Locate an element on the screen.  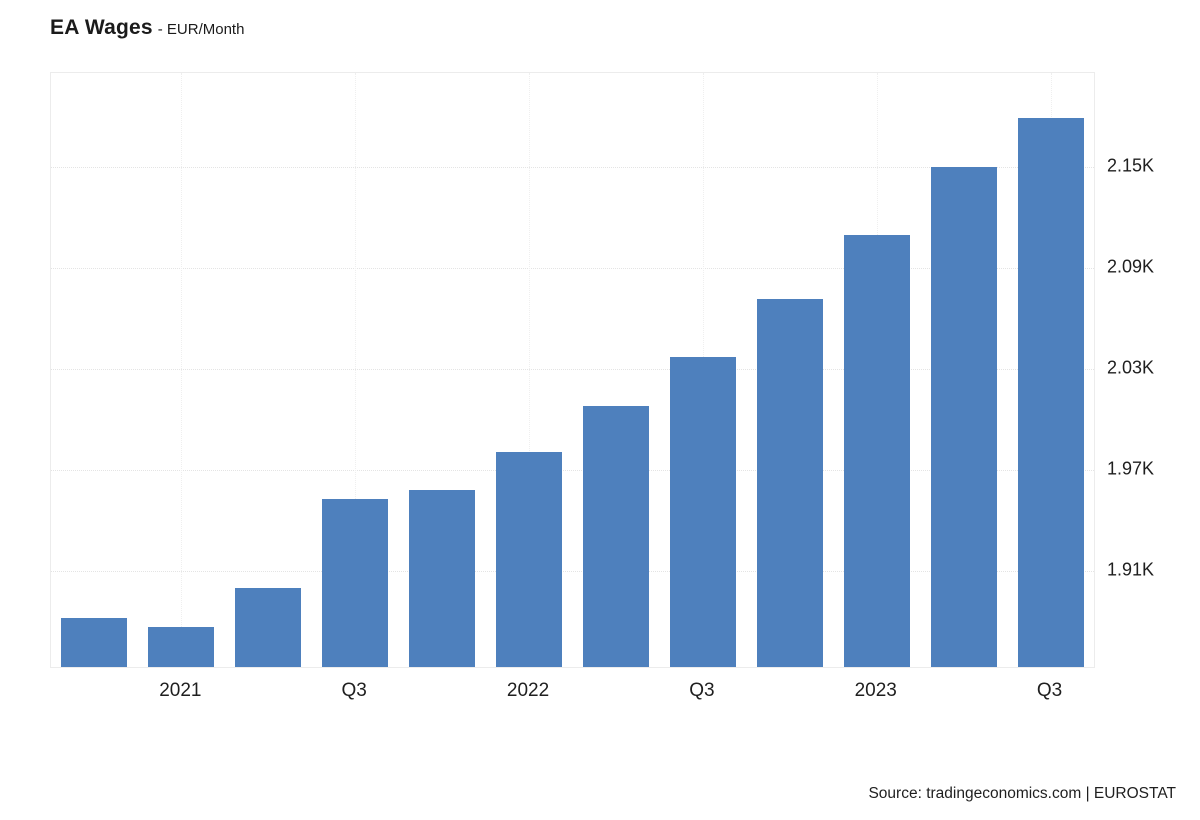
bar-2022-q4 is located at coordinates (789, 482).